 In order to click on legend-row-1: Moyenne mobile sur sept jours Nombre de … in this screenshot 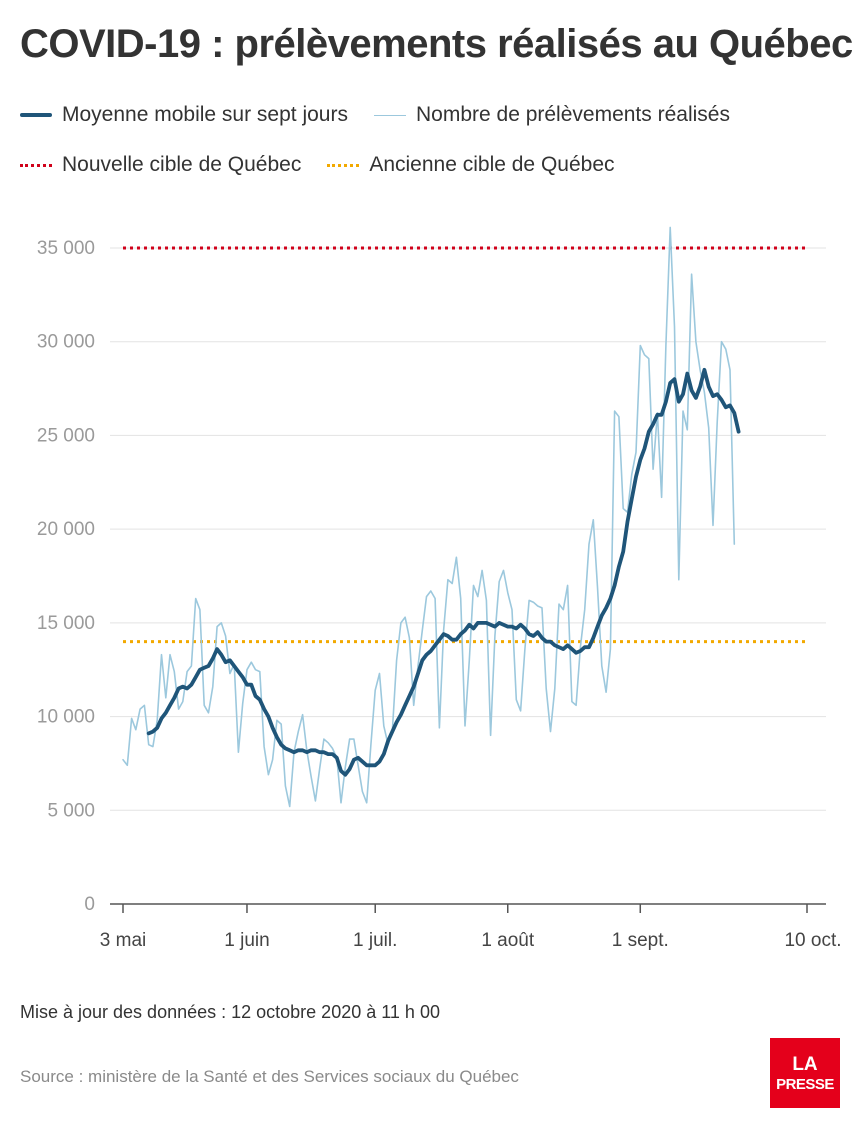, I will do `click(388, 115)`.